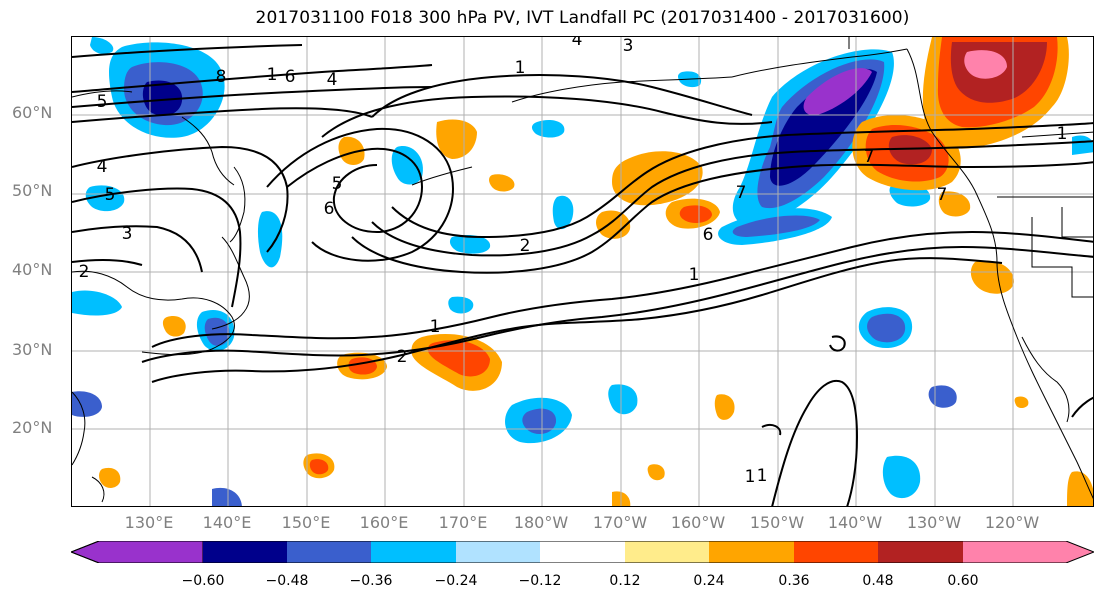 This screenshot has height=601, width=1105. What do you see at coordinates (456, 581) in the screenshot?
I see `colorbar-tick: −0.24` at bounding box center [456, 581].